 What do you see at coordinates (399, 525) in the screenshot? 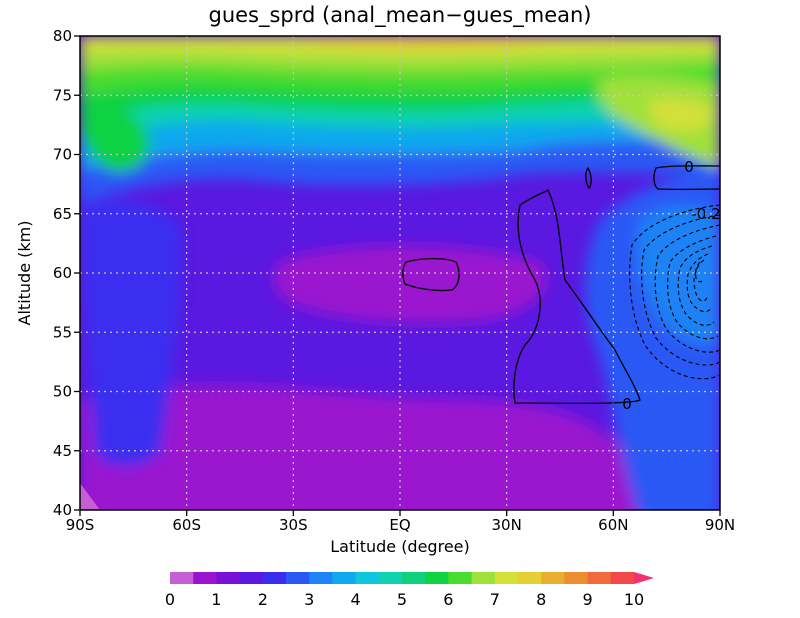
I see `x-tick-label: EQ` at bounding box center [399, 525].